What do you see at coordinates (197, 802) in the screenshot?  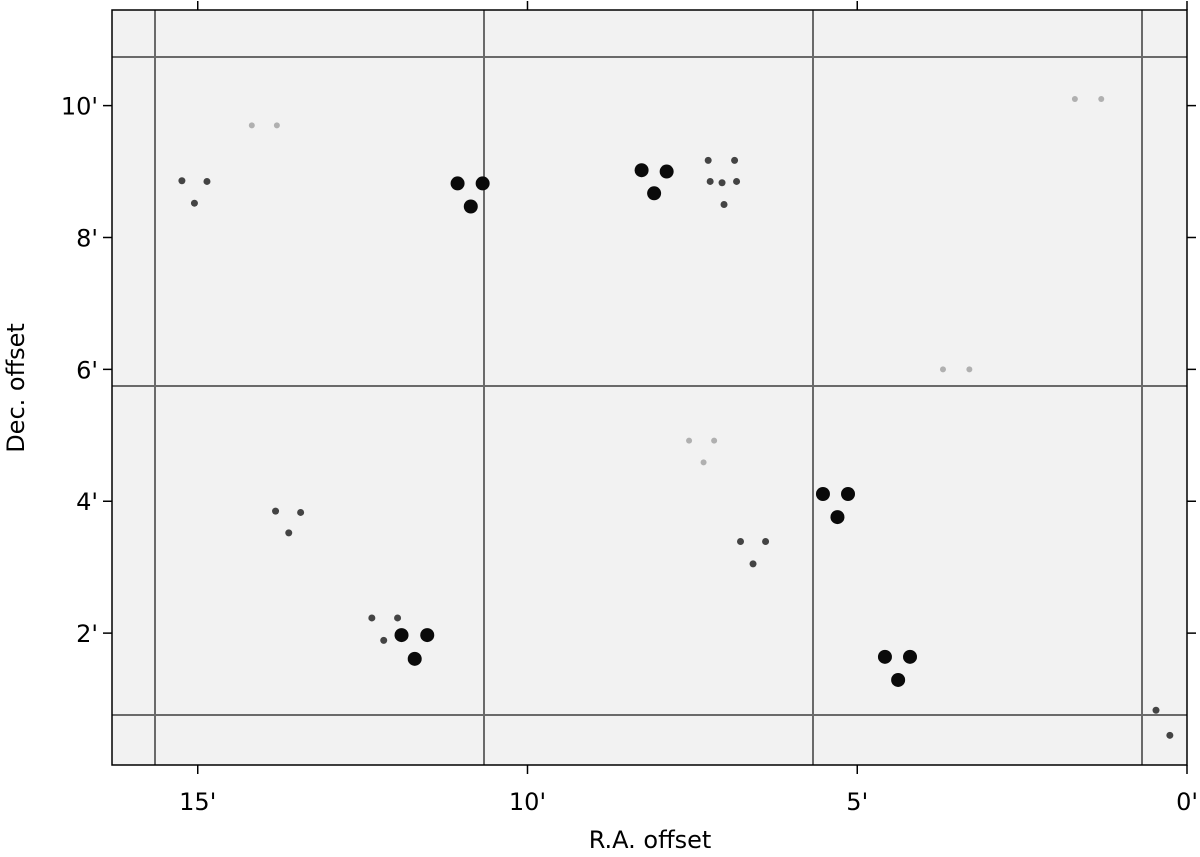 I see `x-tick-label: 15'` at bounding box center [197, 802].